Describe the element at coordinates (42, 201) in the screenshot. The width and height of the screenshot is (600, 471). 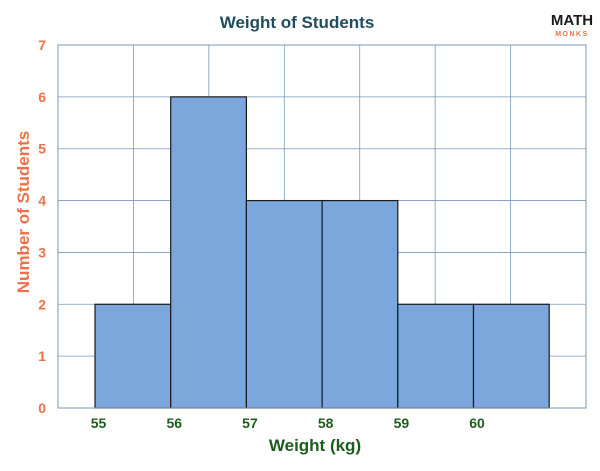
I see `y-tick-label: 4` at that location.